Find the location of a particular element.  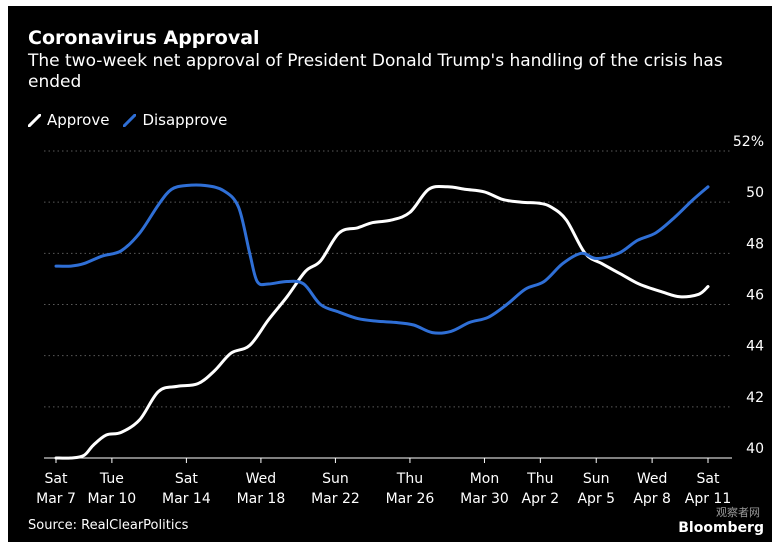

x-tick-label-date: Mar 22 is located at coordinates (335, 499).